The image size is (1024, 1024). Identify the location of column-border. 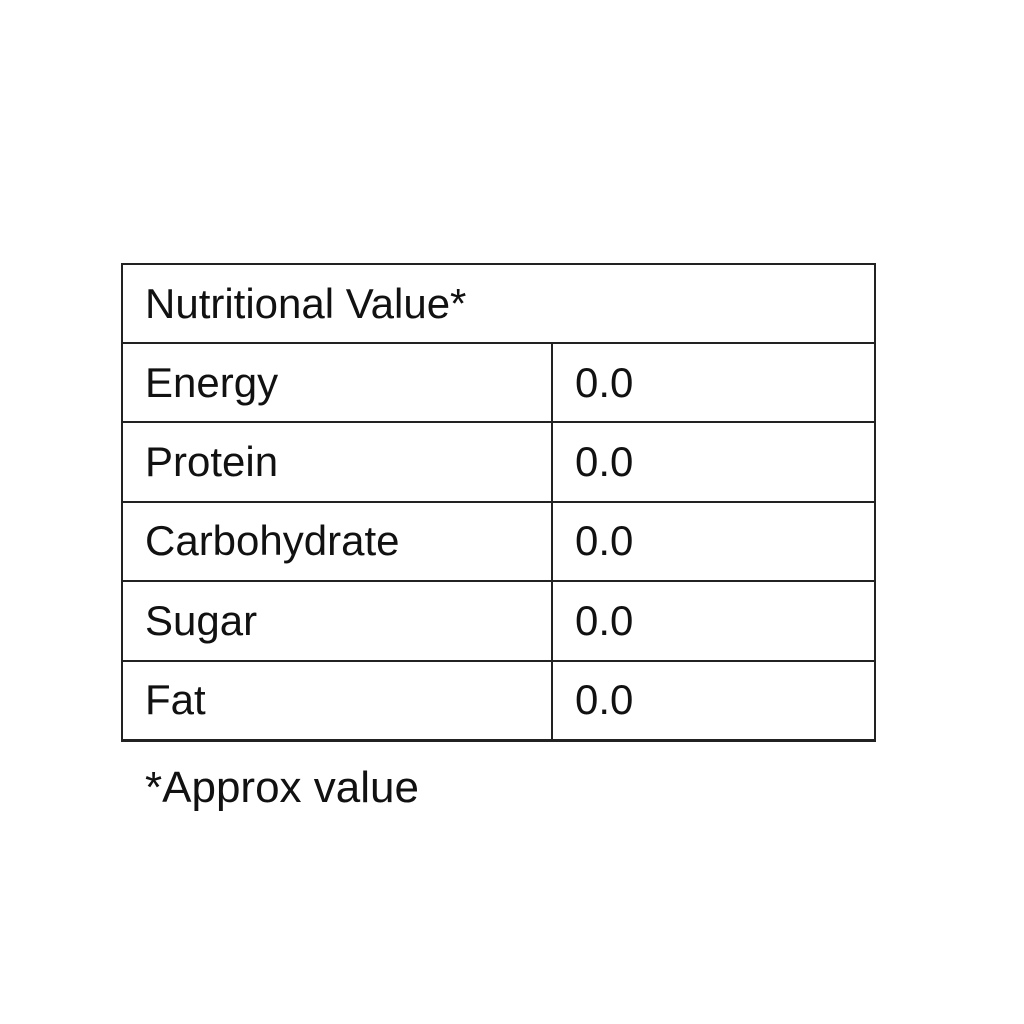
(552, 540).